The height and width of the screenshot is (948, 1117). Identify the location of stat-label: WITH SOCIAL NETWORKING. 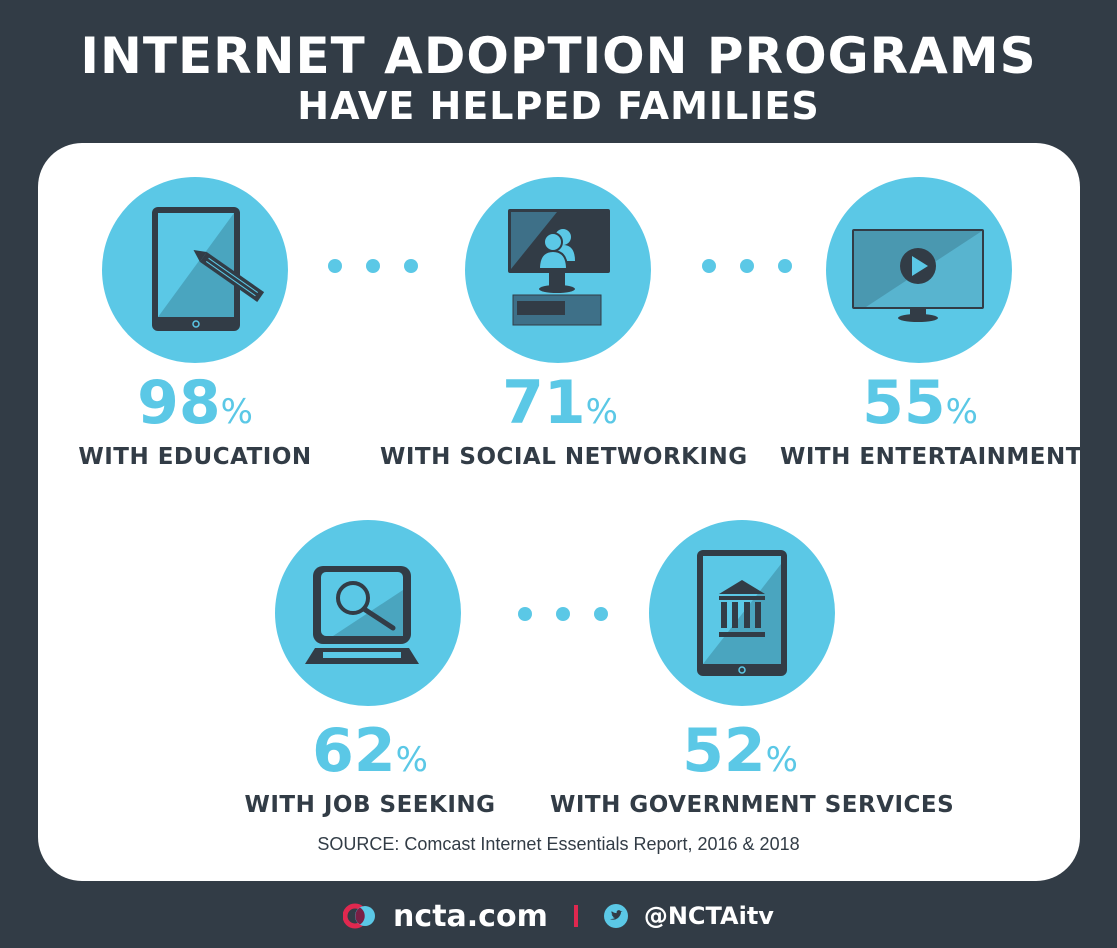
(564, 457).